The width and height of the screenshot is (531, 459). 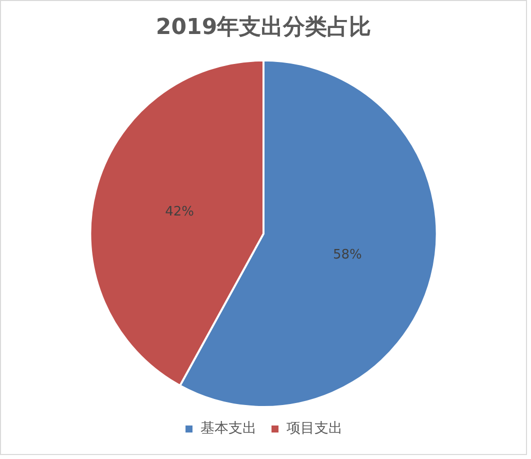 What do you see at coordinates (179, 212) in the screenshot?
I see `data-label: 42%` at bounding box center [179, 212].